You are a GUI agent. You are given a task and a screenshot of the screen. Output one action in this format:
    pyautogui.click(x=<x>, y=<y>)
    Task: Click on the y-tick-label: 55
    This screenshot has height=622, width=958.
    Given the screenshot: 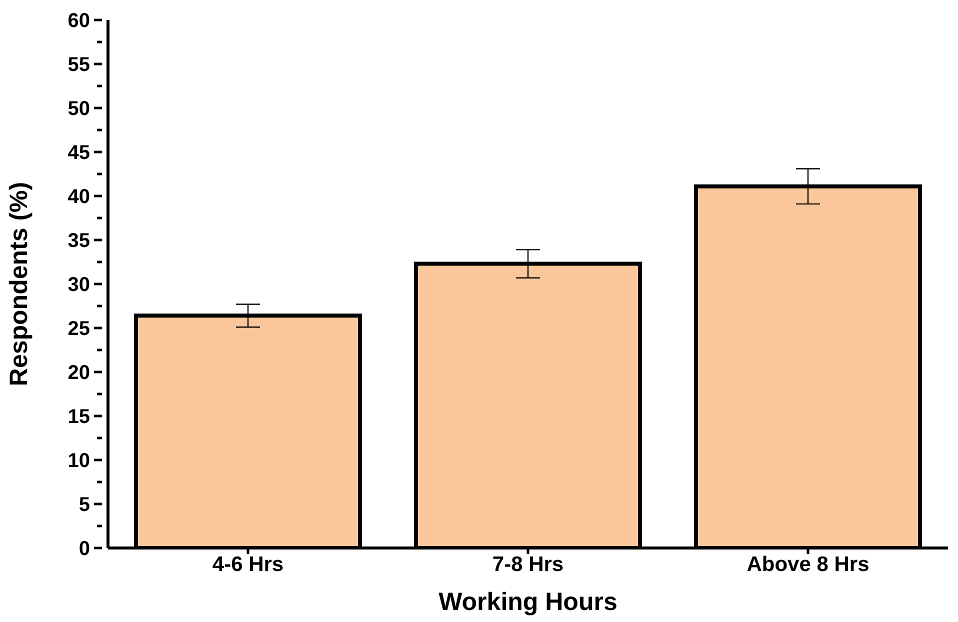 What is the action you would take?
    pyautogui.click(x=79, y=65)
    